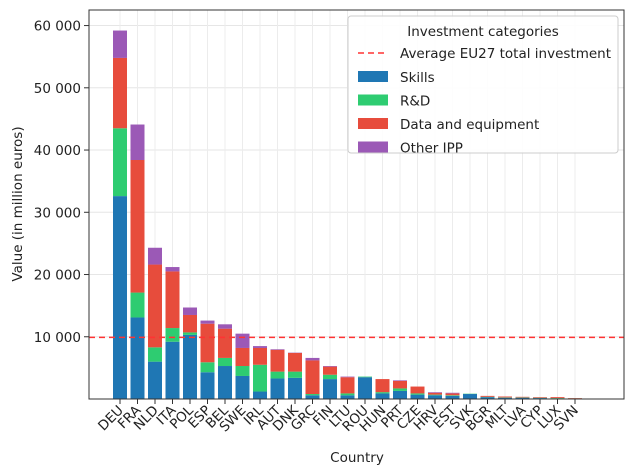 The height and width of the screenshot is (474, 637). Describe the element at coordinates (61, 182) in the screenshot. I see `y-axis: 10 000 20 000 30 000 40 000 50 000 60 000` at that location.